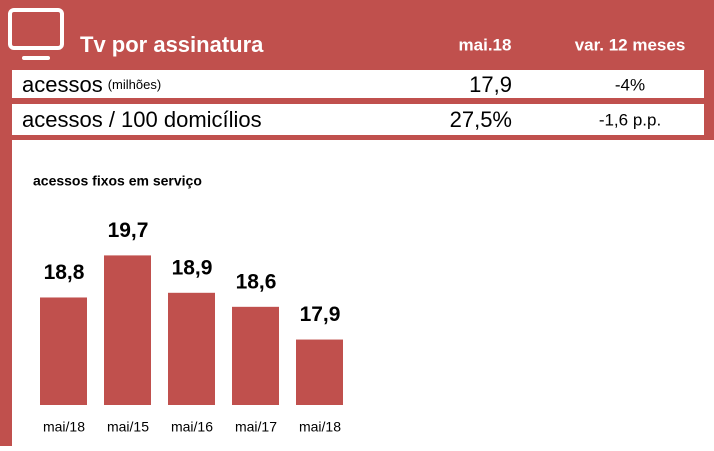  Describe the element at coordinates (630, 44) in the screenshot. I see `column-header: var. 12 meses` at that location.